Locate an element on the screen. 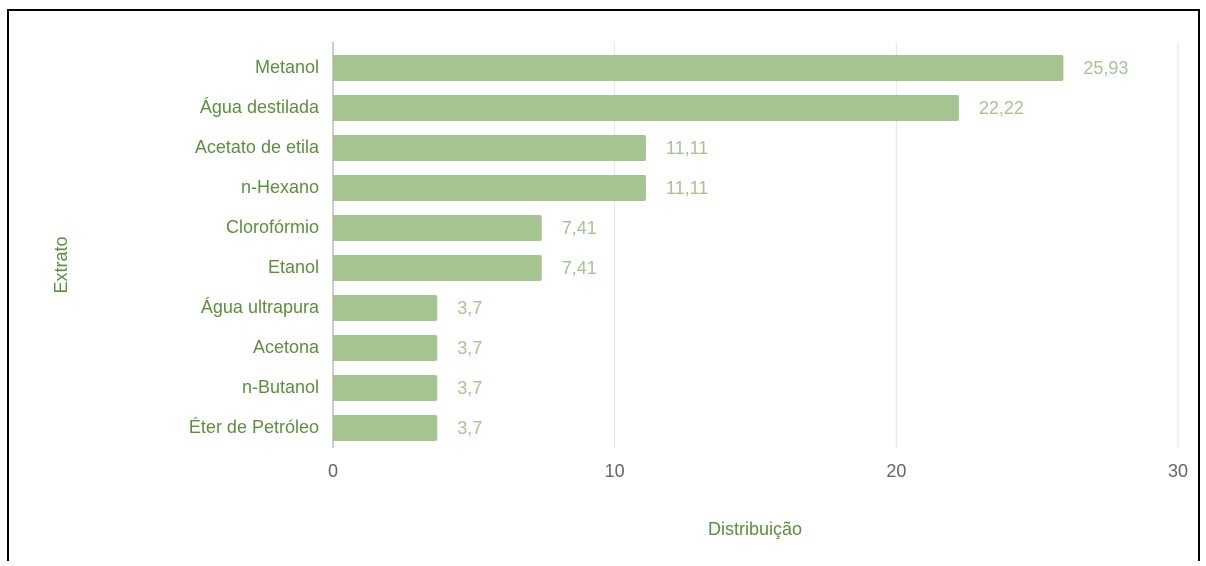 This screenshot has width=1206, height=566. y-tick-label: Éter de Petróleo is located at coordinates (254, 427).